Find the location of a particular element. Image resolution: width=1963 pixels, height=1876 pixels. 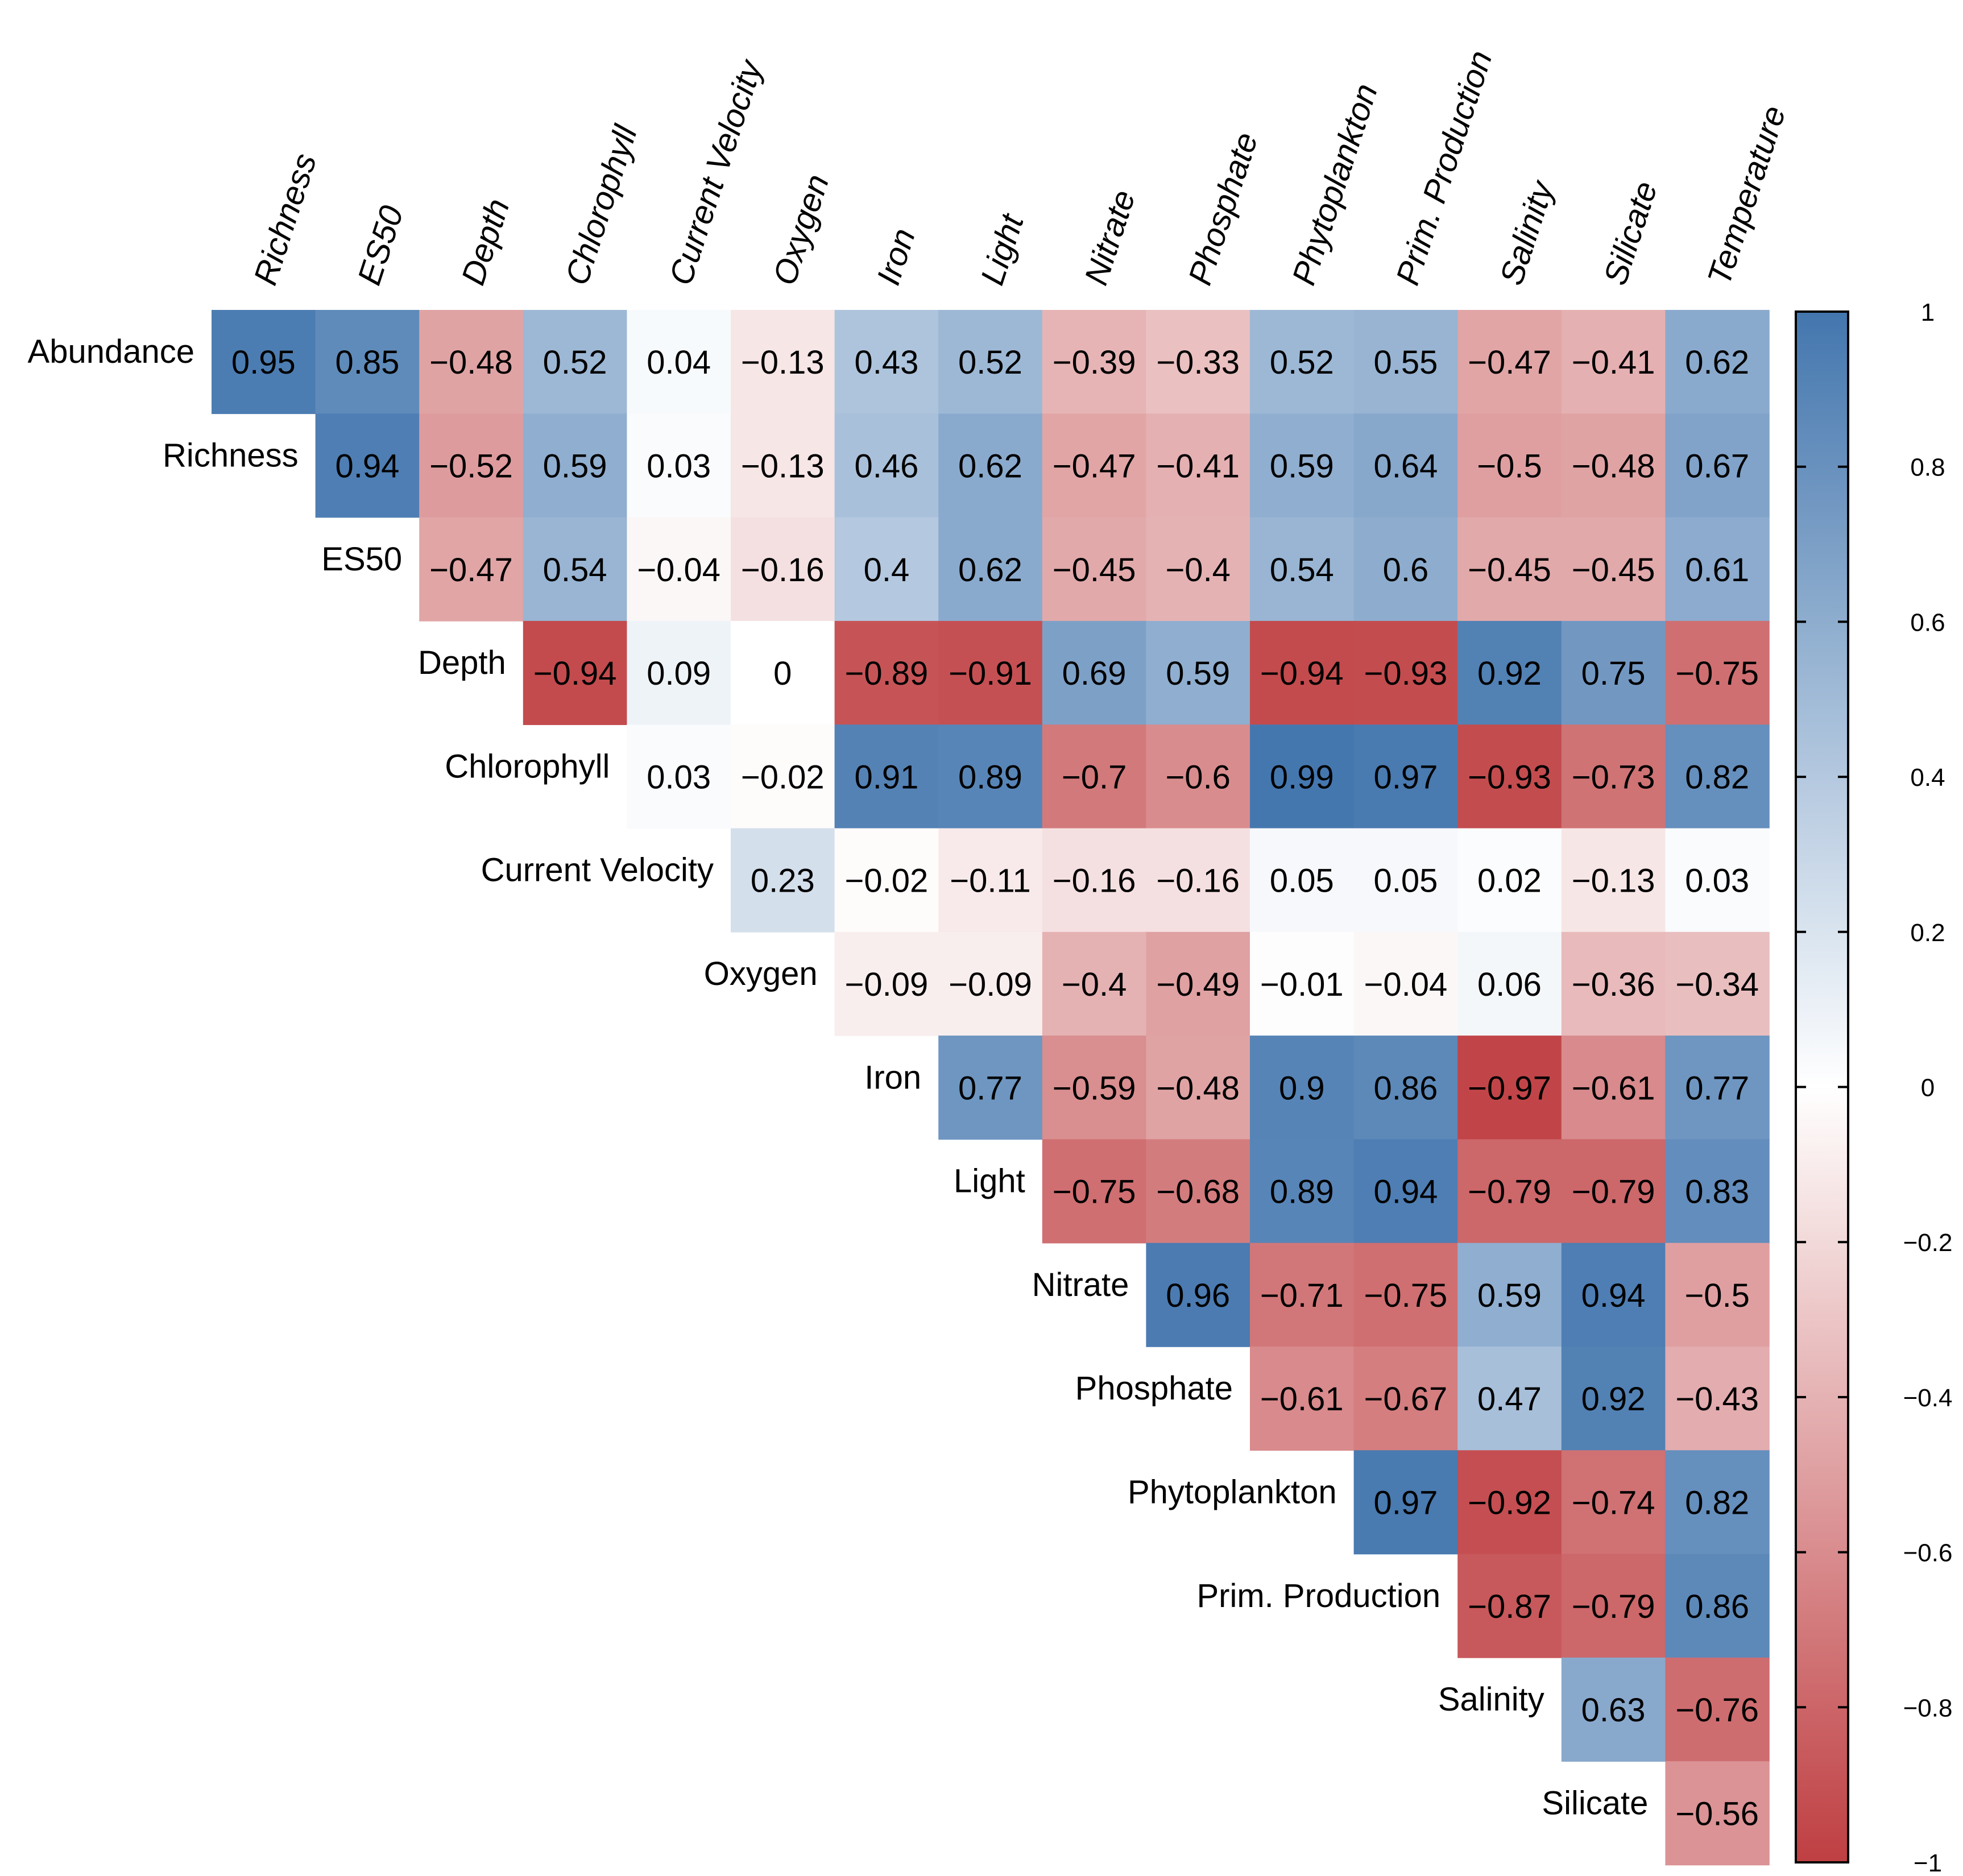

row-label: Current Velocity is located at coordinates (597, 870).